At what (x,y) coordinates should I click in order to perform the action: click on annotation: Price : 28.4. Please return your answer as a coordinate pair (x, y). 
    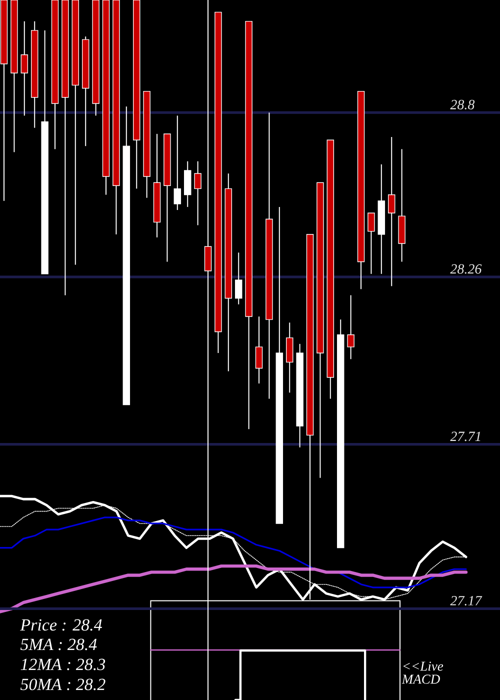
    Looking at the image, I should click on (61, 625).